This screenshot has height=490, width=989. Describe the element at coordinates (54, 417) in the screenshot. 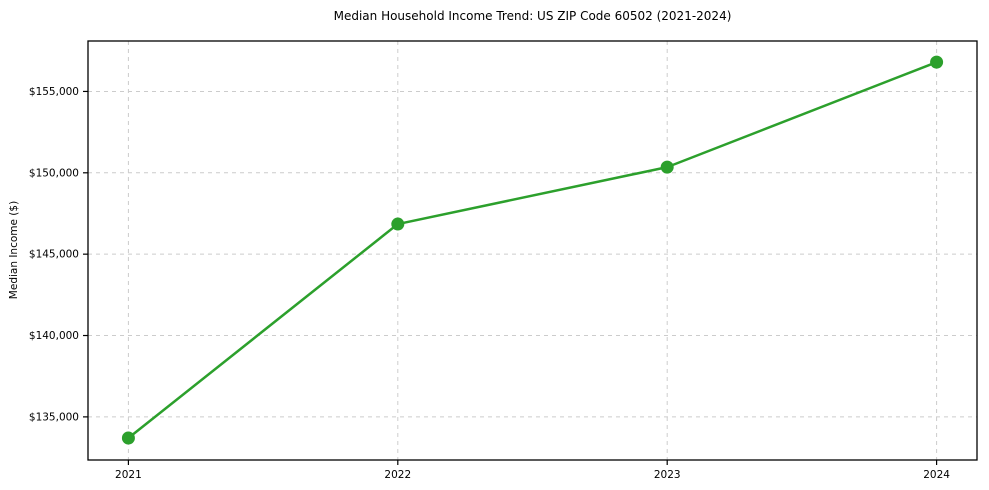

I see `y-tick-label: $135,000` at that location.